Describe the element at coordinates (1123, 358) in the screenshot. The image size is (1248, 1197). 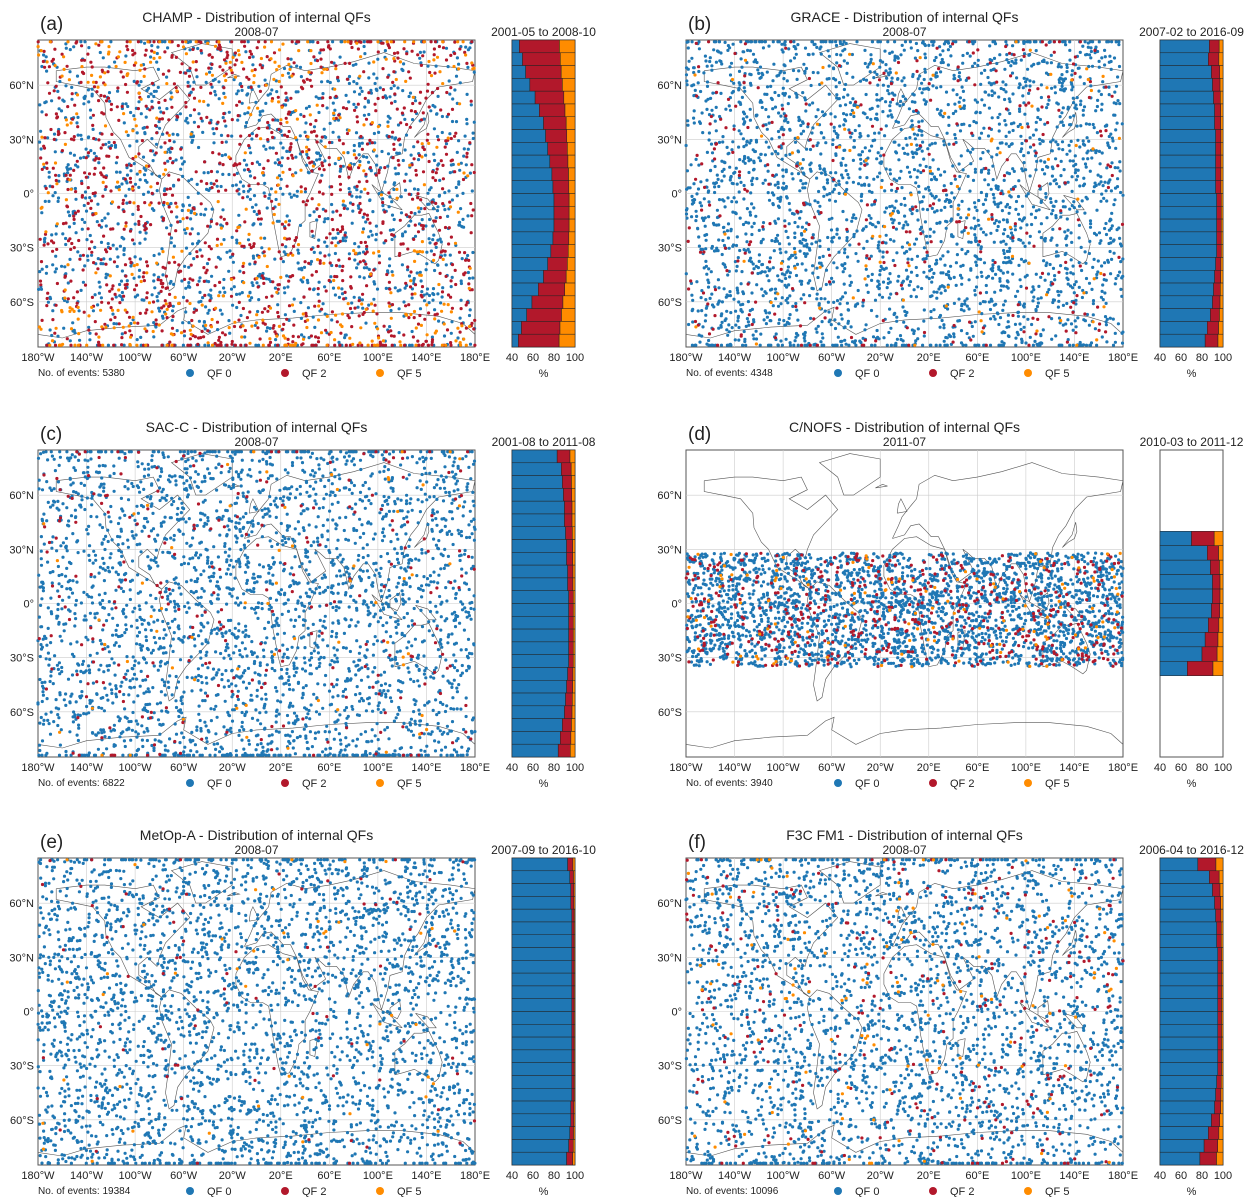
I see `map-x-tick-label: 180°E` at that location.